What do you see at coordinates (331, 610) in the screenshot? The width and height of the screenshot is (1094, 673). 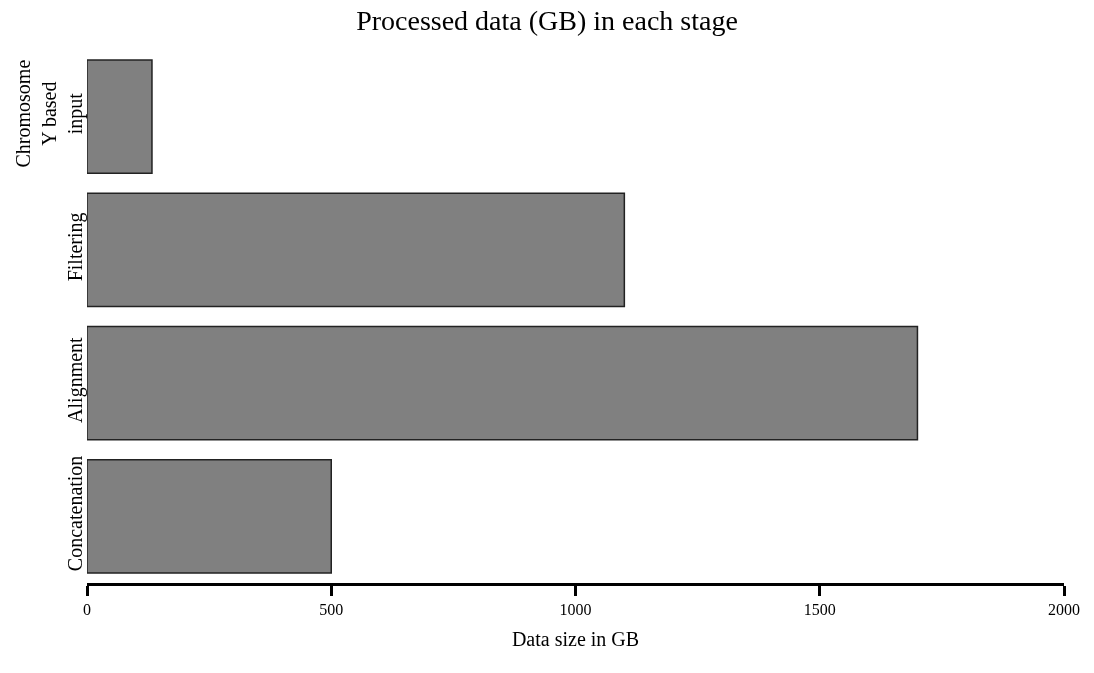 I see `x-tick-label: 500` at bounding box center [331, 610].